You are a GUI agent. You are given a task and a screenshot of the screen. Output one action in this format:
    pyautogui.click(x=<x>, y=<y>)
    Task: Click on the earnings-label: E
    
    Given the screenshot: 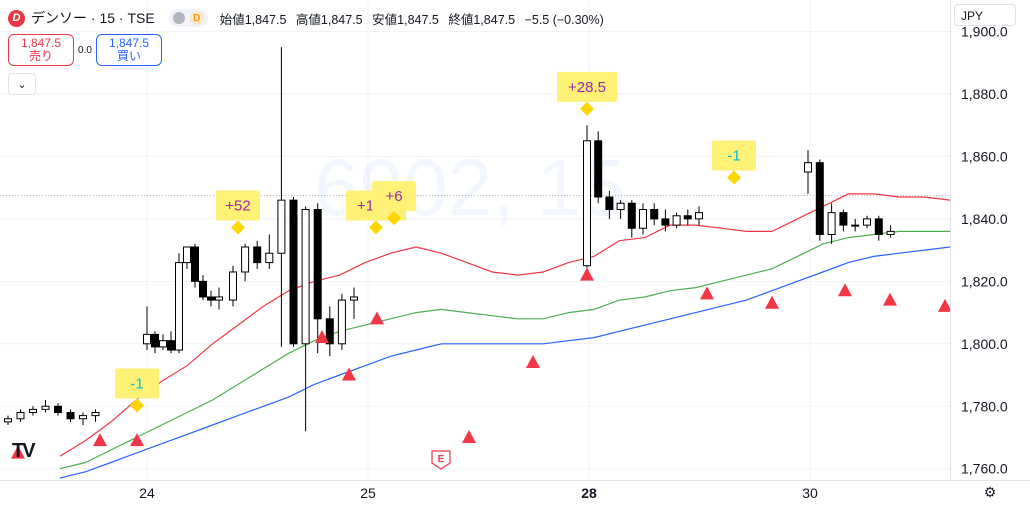 What is the action you would take?
    pyautogui.click(x=441, y=459)
    